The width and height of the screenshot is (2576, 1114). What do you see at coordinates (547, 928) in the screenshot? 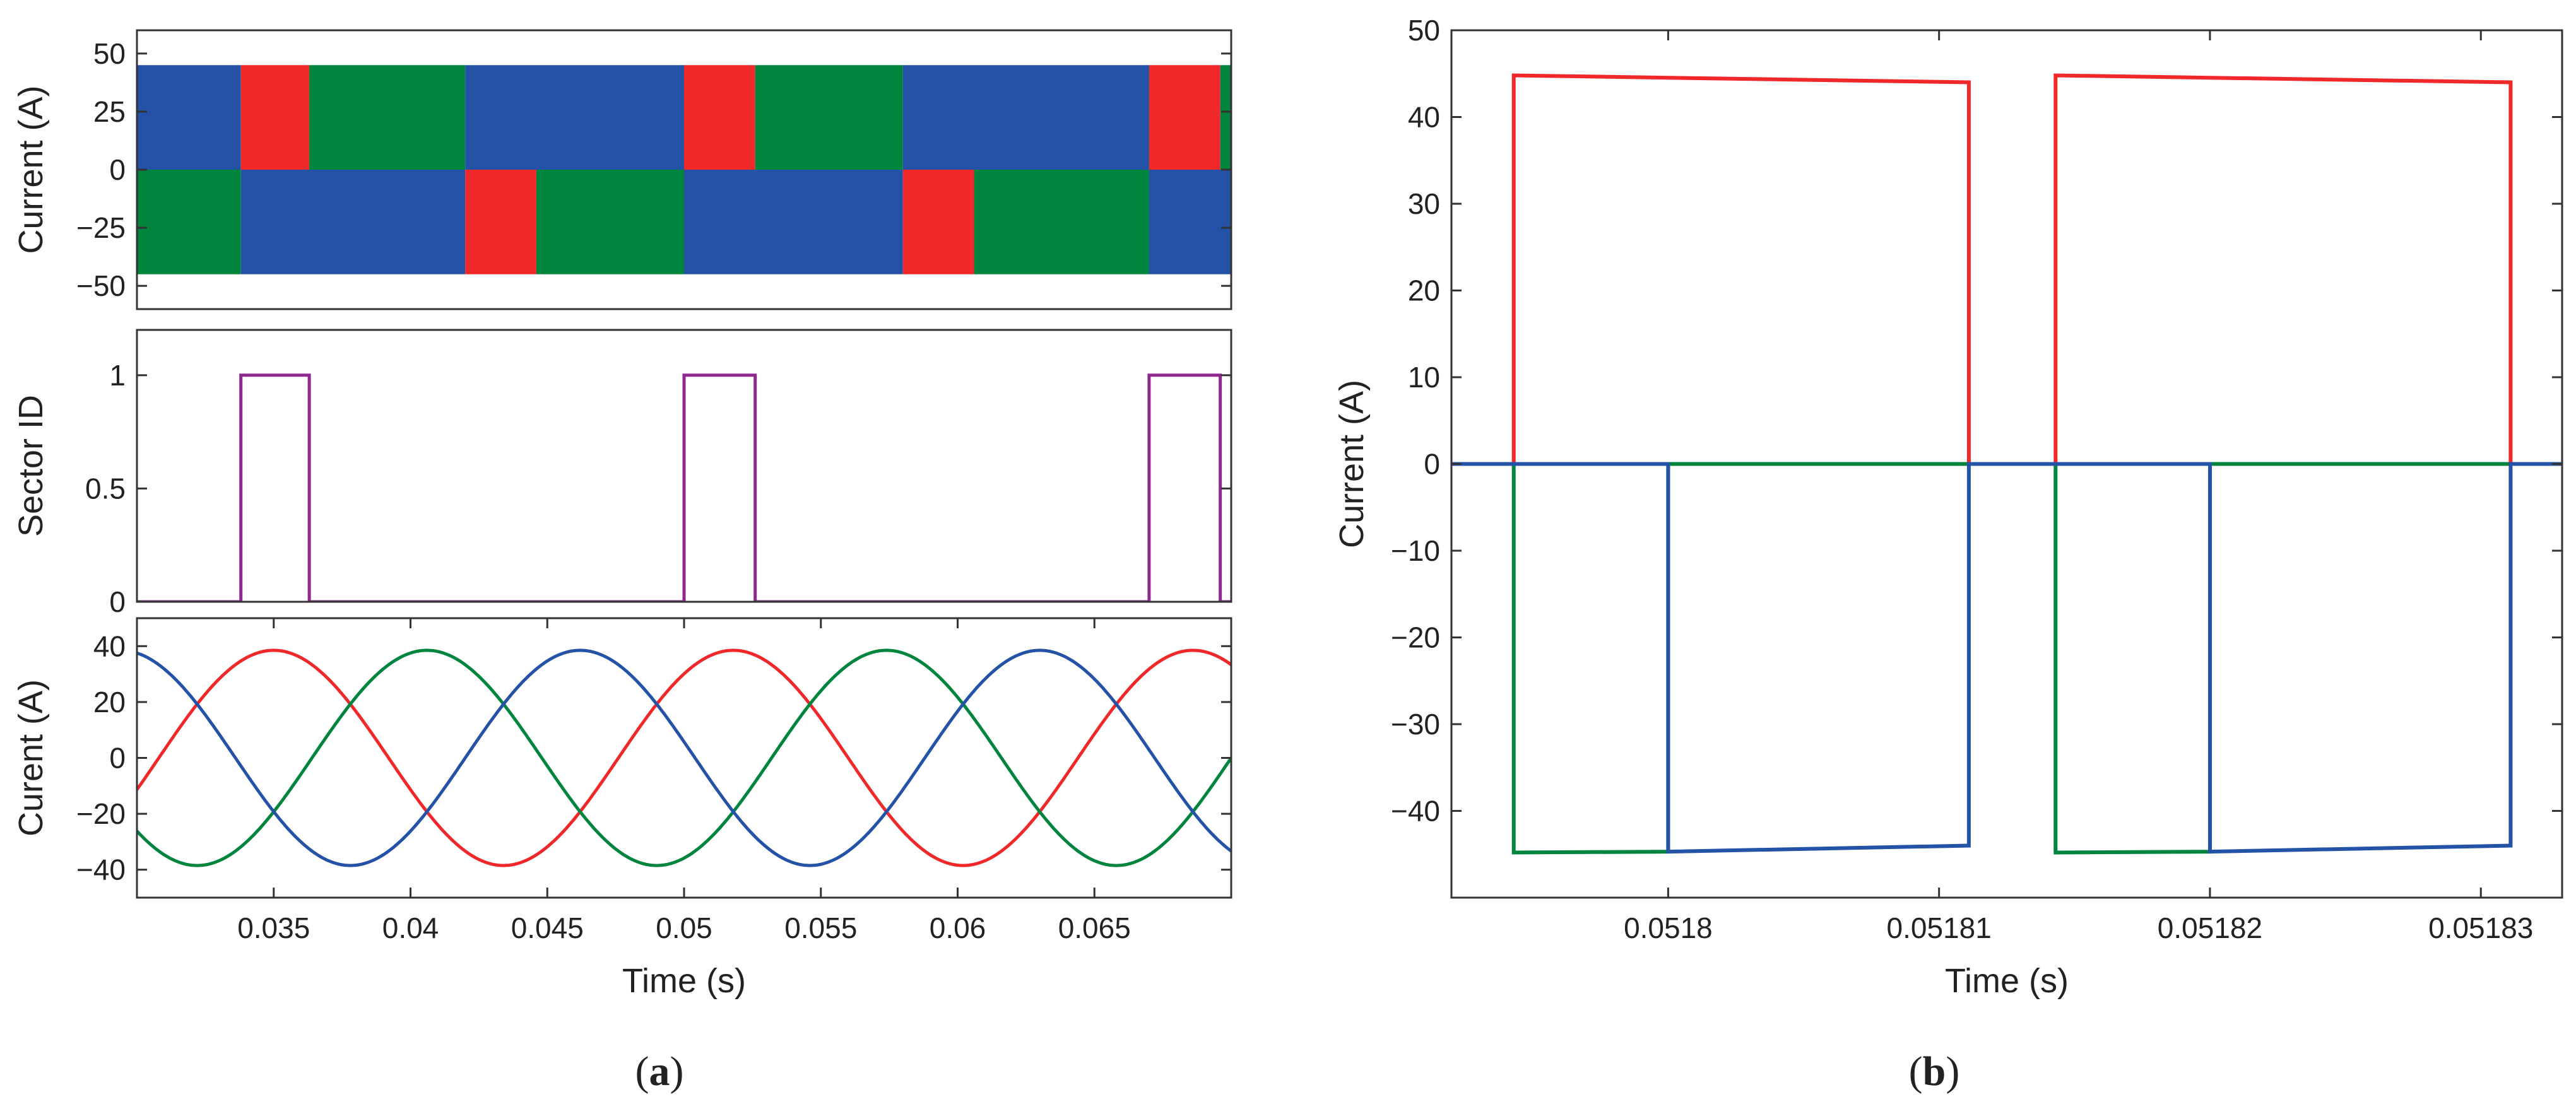
I see `x-tick-label: 0.045` at bounding box center [547, 928].